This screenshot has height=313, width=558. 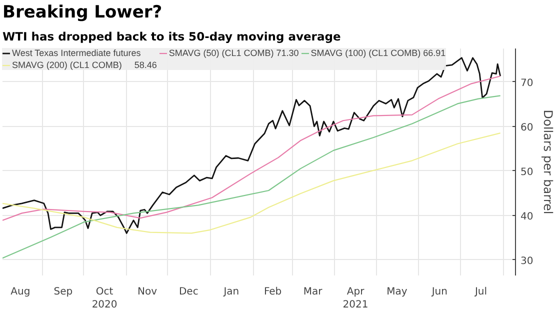 What do you see at coordinates (439, 292) in the screenshot?
I see `x-tick-label: Jun` at bounding box center [439, 292].